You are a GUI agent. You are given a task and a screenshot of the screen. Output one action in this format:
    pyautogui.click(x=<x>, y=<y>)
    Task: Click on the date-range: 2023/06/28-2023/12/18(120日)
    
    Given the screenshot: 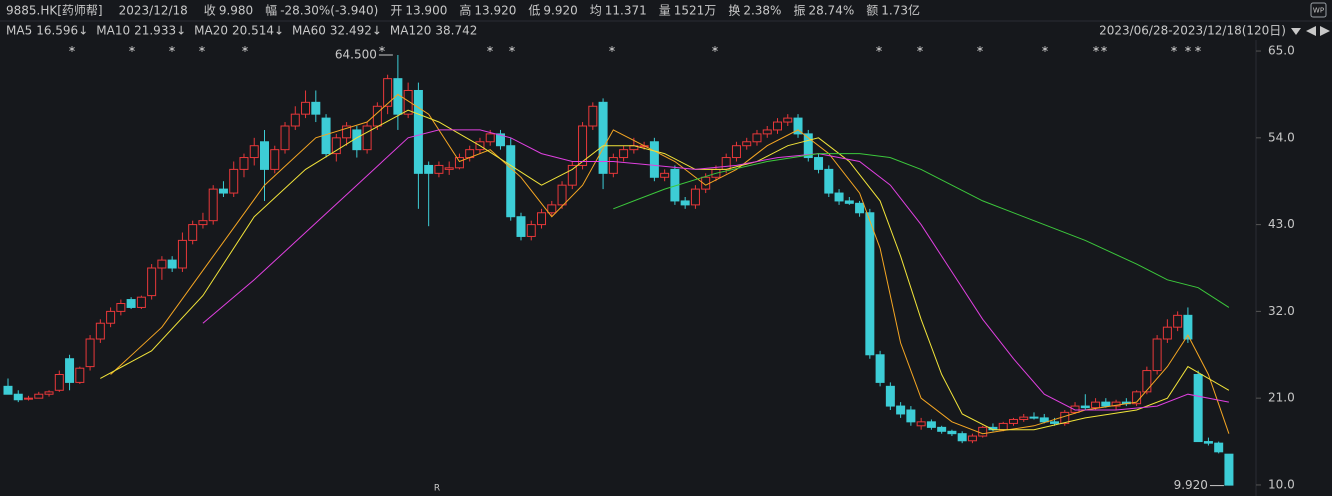 What is the action you would take?
    pyautogui.click(x=1192, y=31)
    